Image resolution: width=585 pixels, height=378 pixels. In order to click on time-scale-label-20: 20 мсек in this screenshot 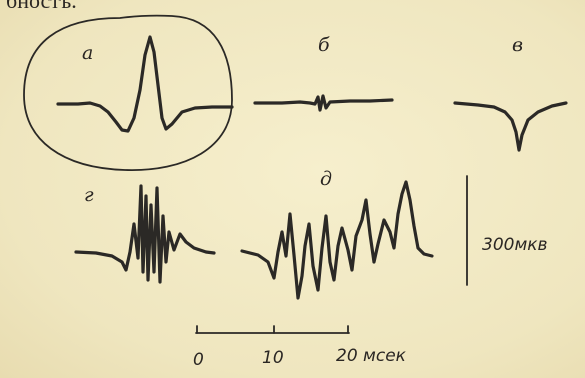, I will do `click(371, 356)`.